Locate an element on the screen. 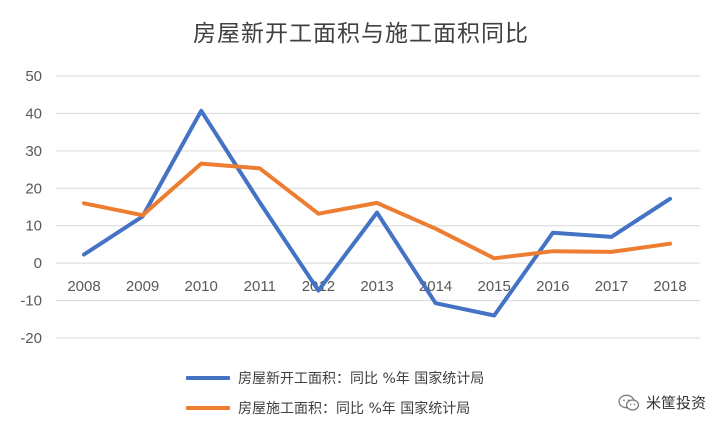  watermark: 米筐投资 is located at coordinates (662, 402).